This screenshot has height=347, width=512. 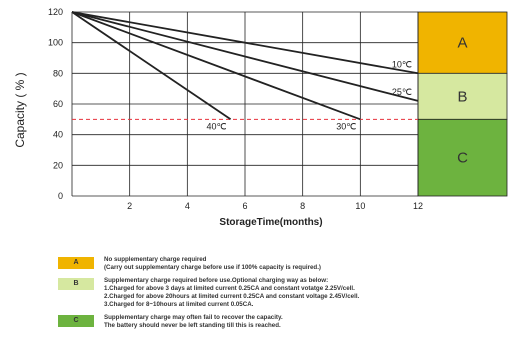 What do you see at coordinates (76, 263) in the screenshot?
I see `legend-swatch: A` at bounding box center [76, 263].